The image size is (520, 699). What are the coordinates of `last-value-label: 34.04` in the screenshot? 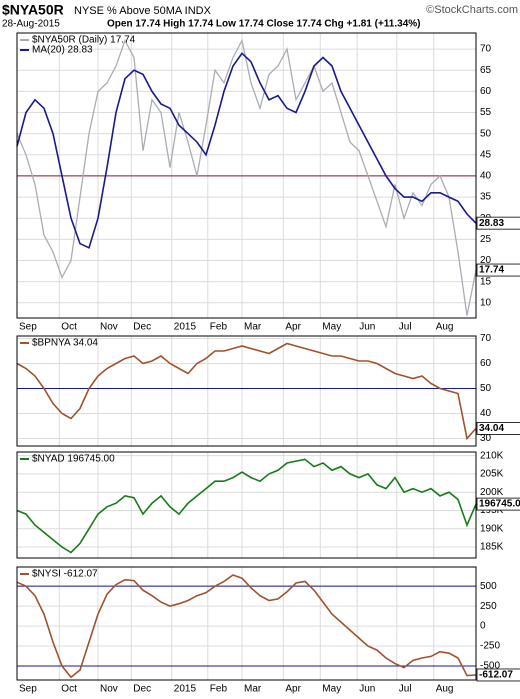 It's located at (491, 428).